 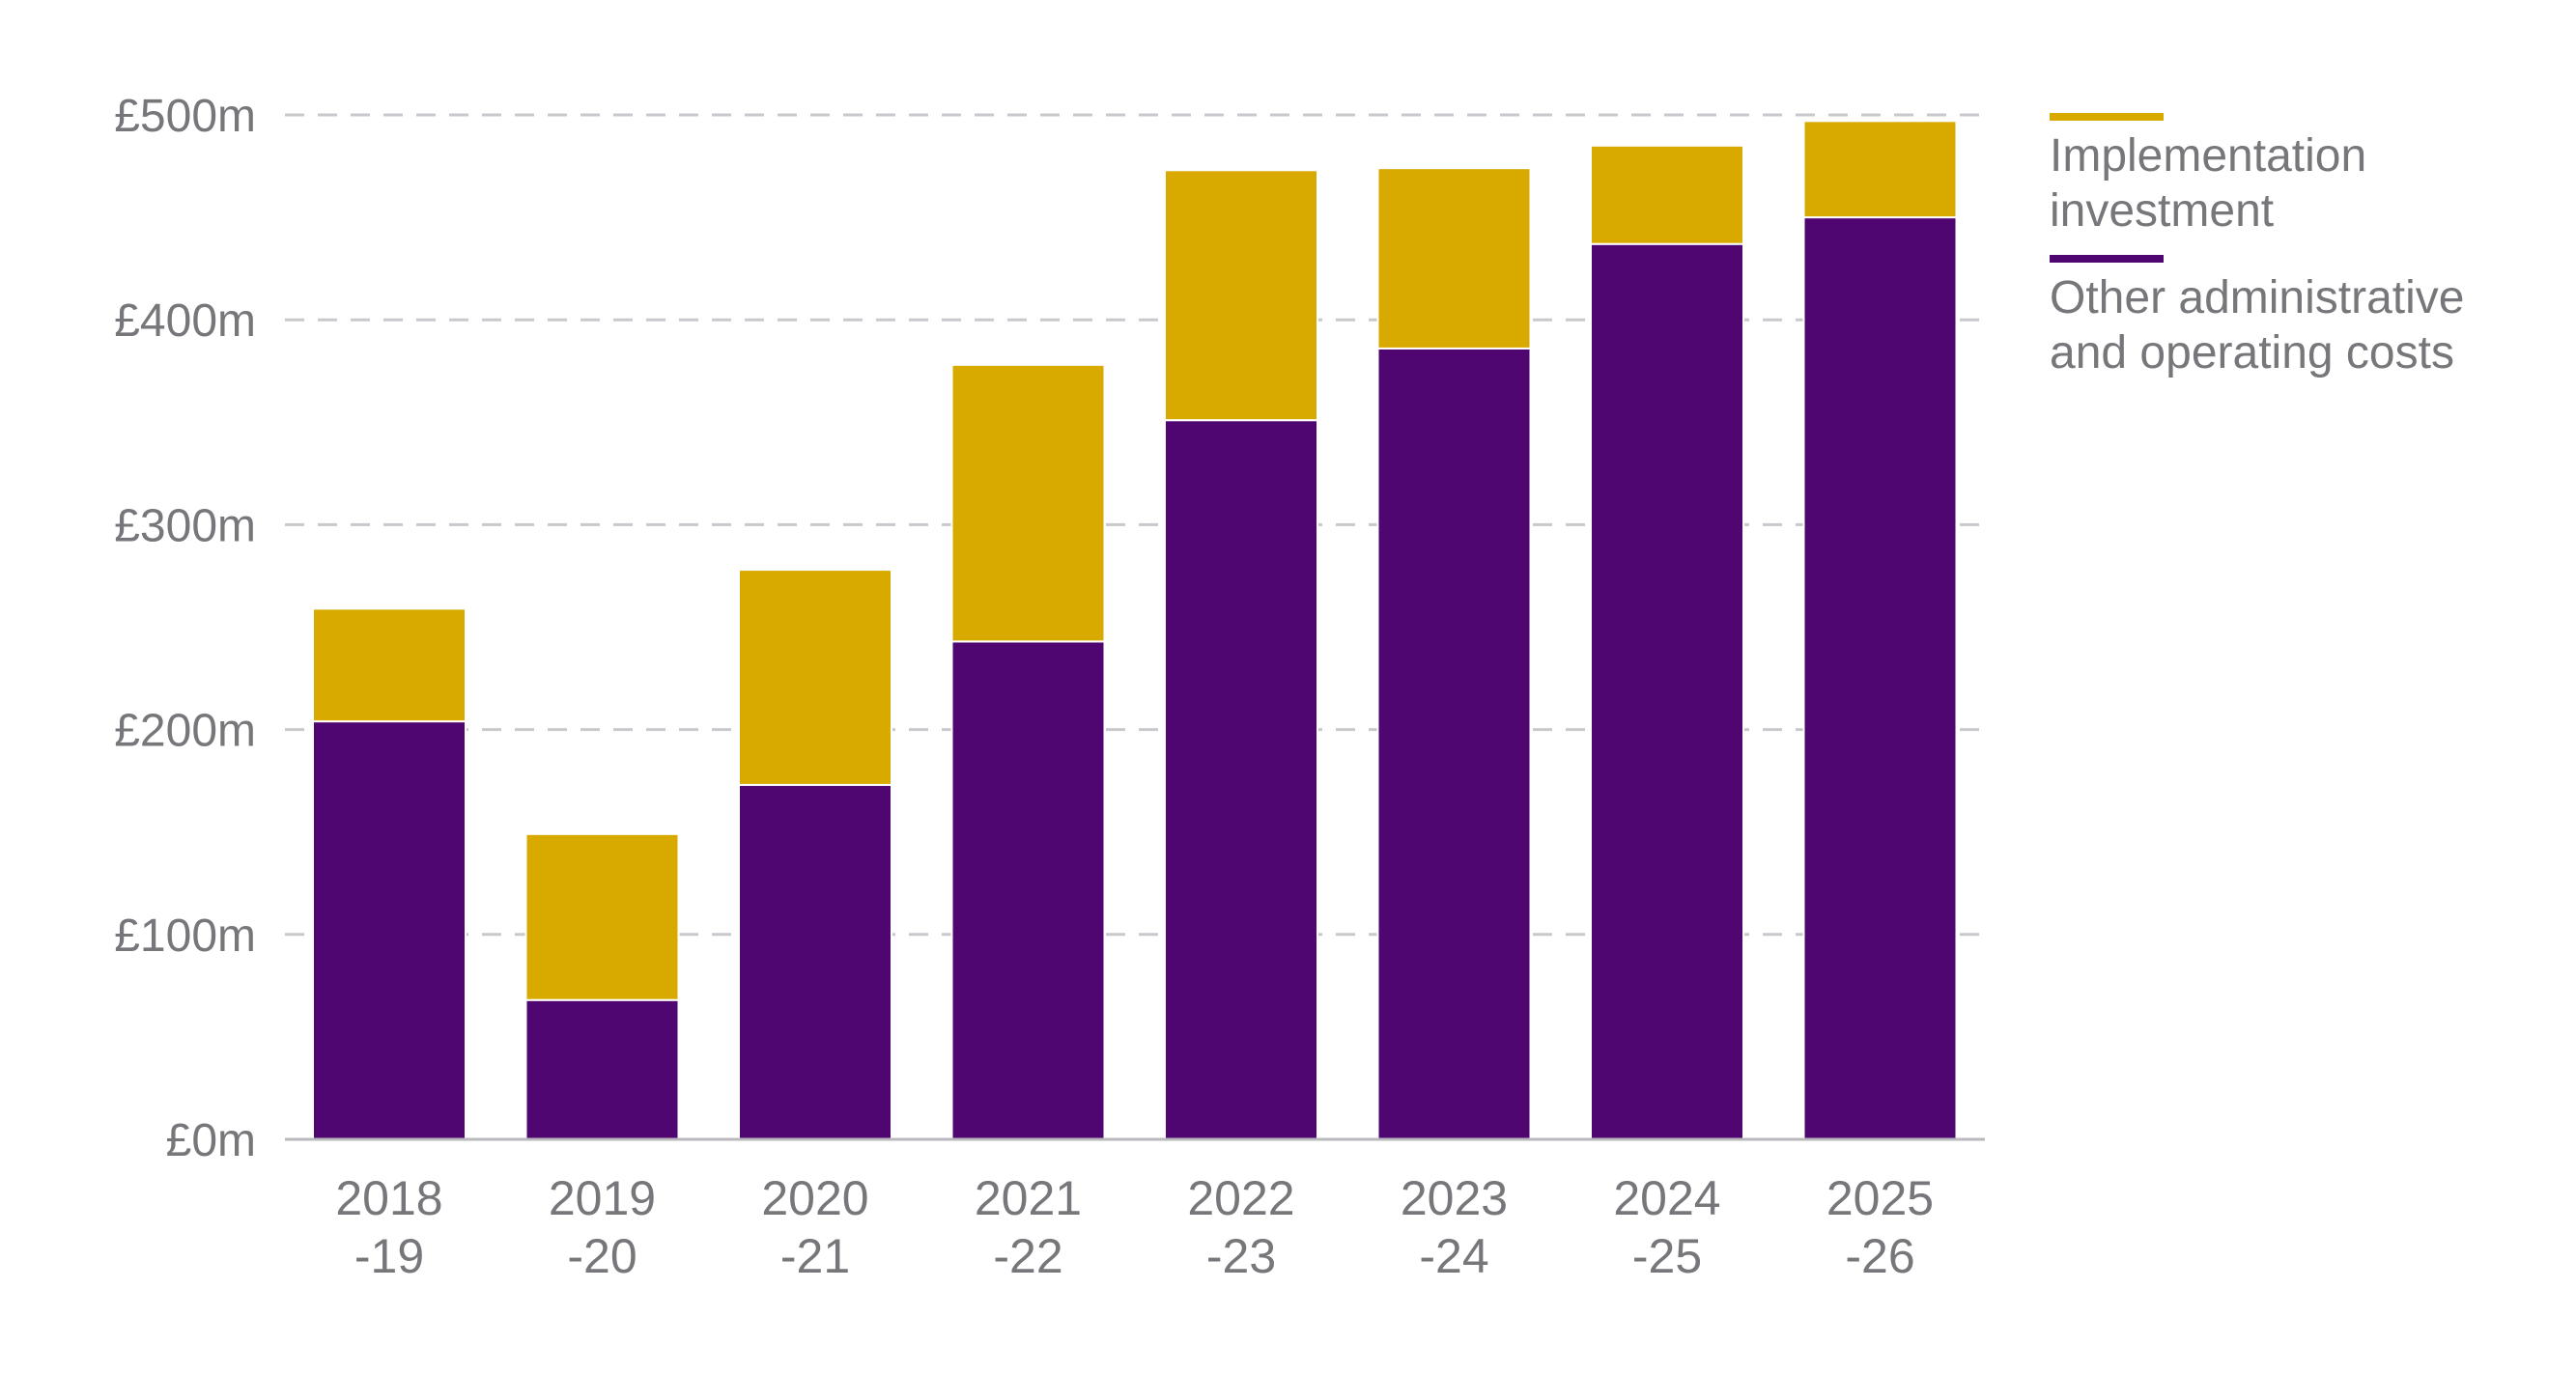 What do you see at coordinates (1453, 1256) in the screenshot?
I see `x-tick-label-suffix: -24` at bounding box center [1453, 1256].